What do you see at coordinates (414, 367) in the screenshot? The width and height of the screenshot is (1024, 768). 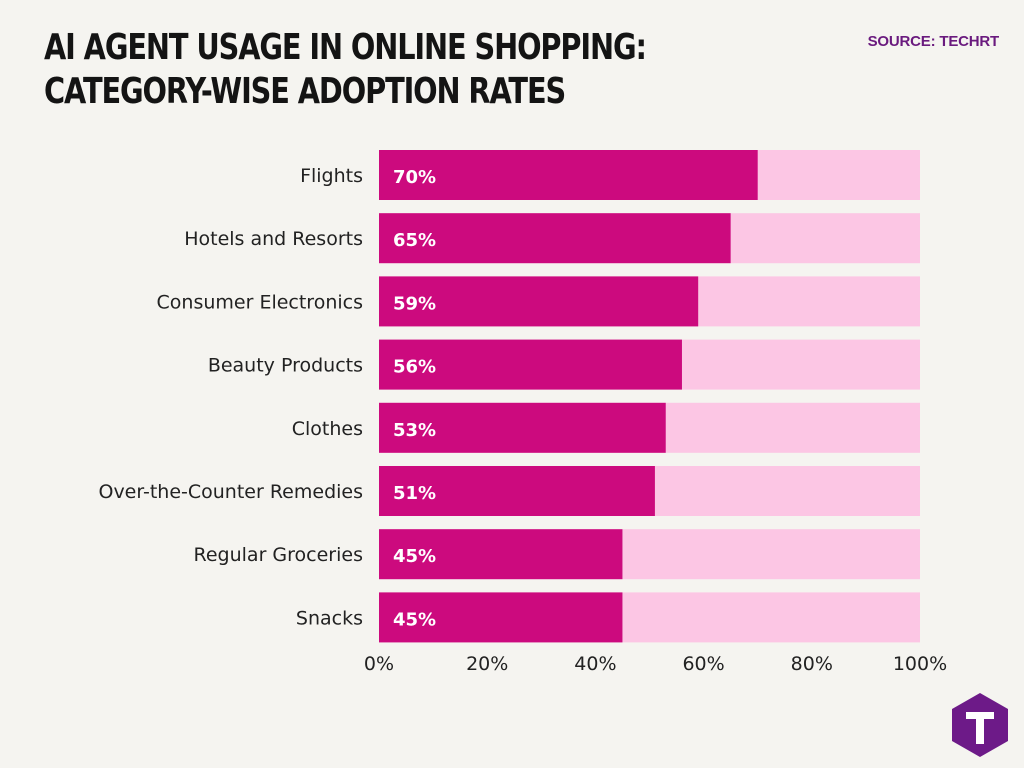 I see `data-label: 56%` at bounding box center [414, 367].